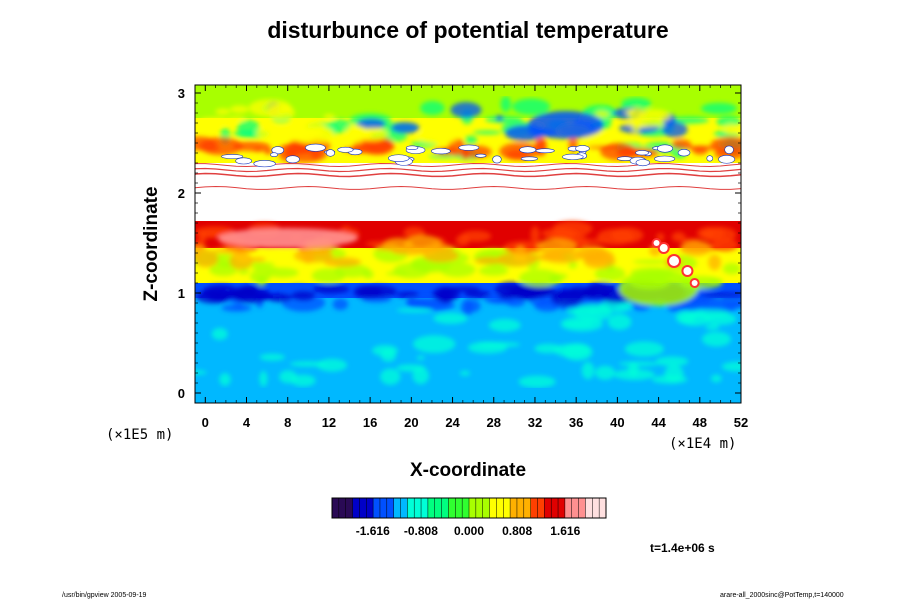 Image resolution: width=900 pixels, height=600 pixels. What do you see at coordinates (682, 548) in the screenshot?
I see `time-label: t=1.4e+06 s` at bounding box center [682, 548].